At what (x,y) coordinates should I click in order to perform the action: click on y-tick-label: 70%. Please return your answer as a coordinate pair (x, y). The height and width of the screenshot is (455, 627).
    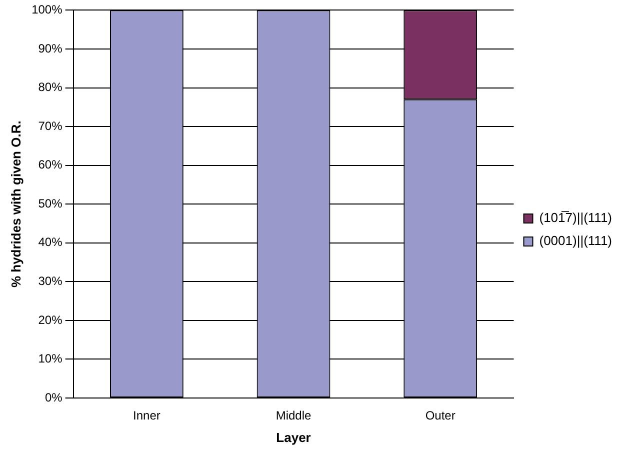
    Looking at the image, I should click on (50, 125).